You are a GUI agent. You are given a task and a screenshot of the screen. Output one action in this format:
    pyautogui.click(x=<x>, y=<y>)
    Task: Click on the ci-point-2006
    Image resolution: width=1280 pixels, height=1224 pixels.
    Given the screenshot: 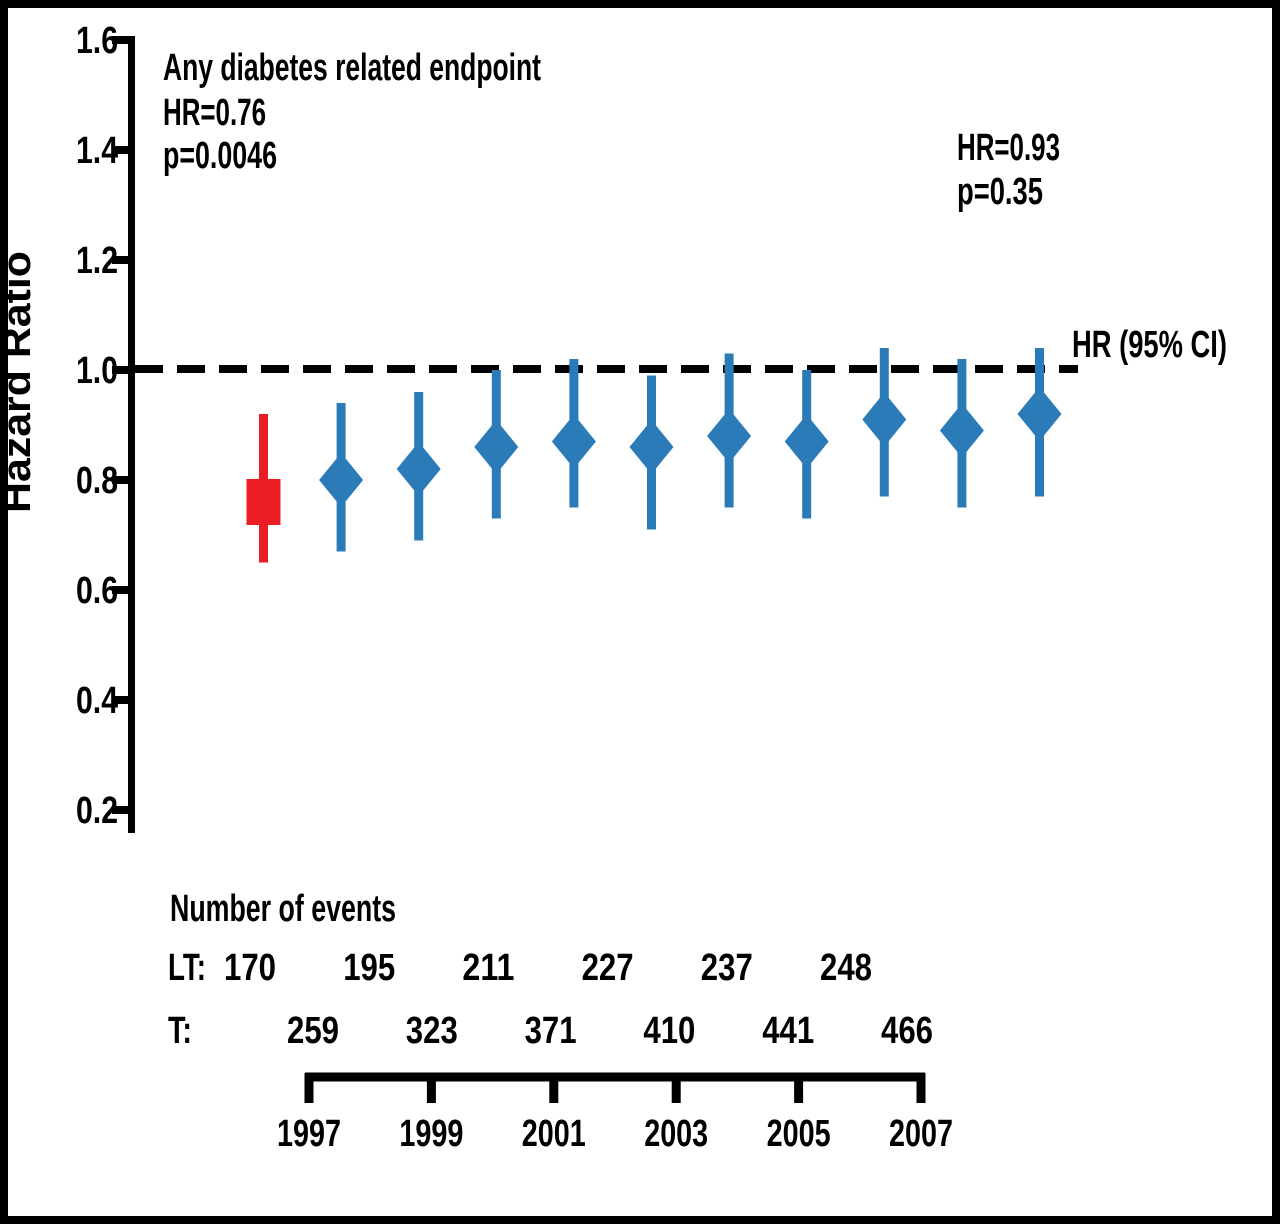 What is the action you would take?
    pyautogui.click(x=961, y=433)
    